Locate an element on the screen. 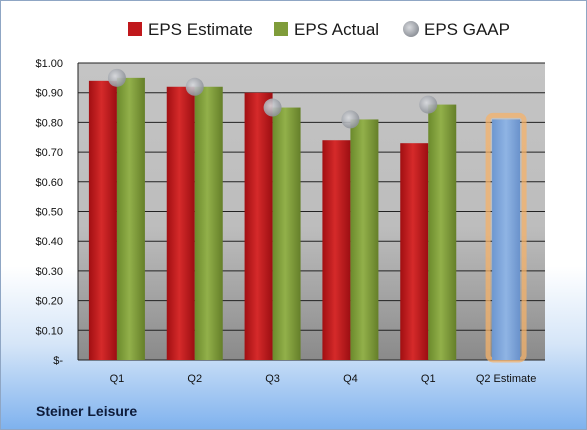  company-name: Steiner Leisure is located at coordinates (87, 411).